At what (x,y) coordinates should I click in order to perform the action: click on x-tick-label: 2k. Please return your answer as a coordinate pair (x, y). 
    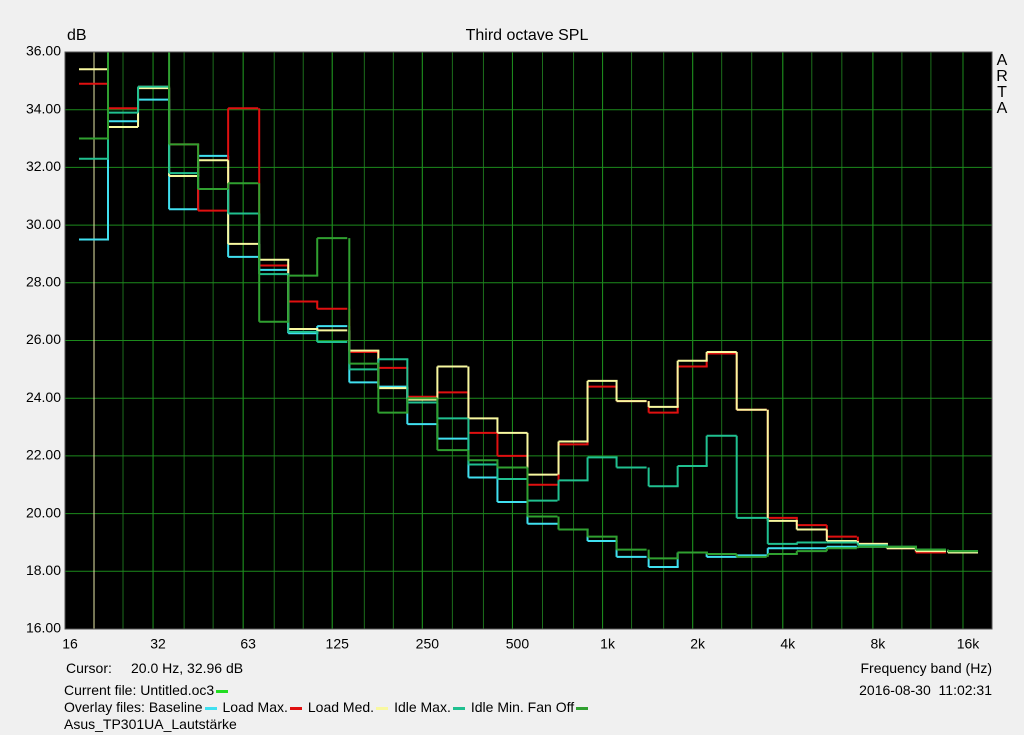
    Looking at the image, I should click on (698, 644).